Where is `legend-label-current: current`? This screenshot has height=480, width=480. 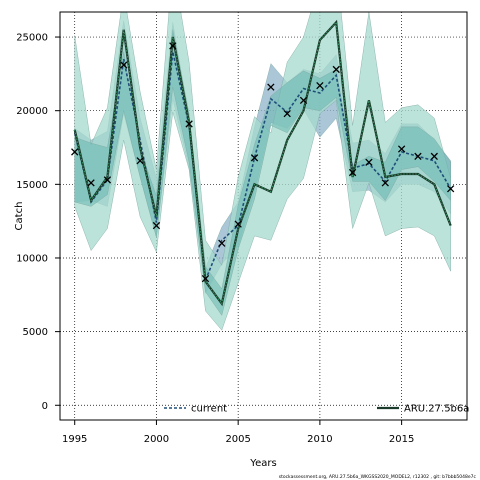 legend-label-current: current is located at coordinates (209, 409).